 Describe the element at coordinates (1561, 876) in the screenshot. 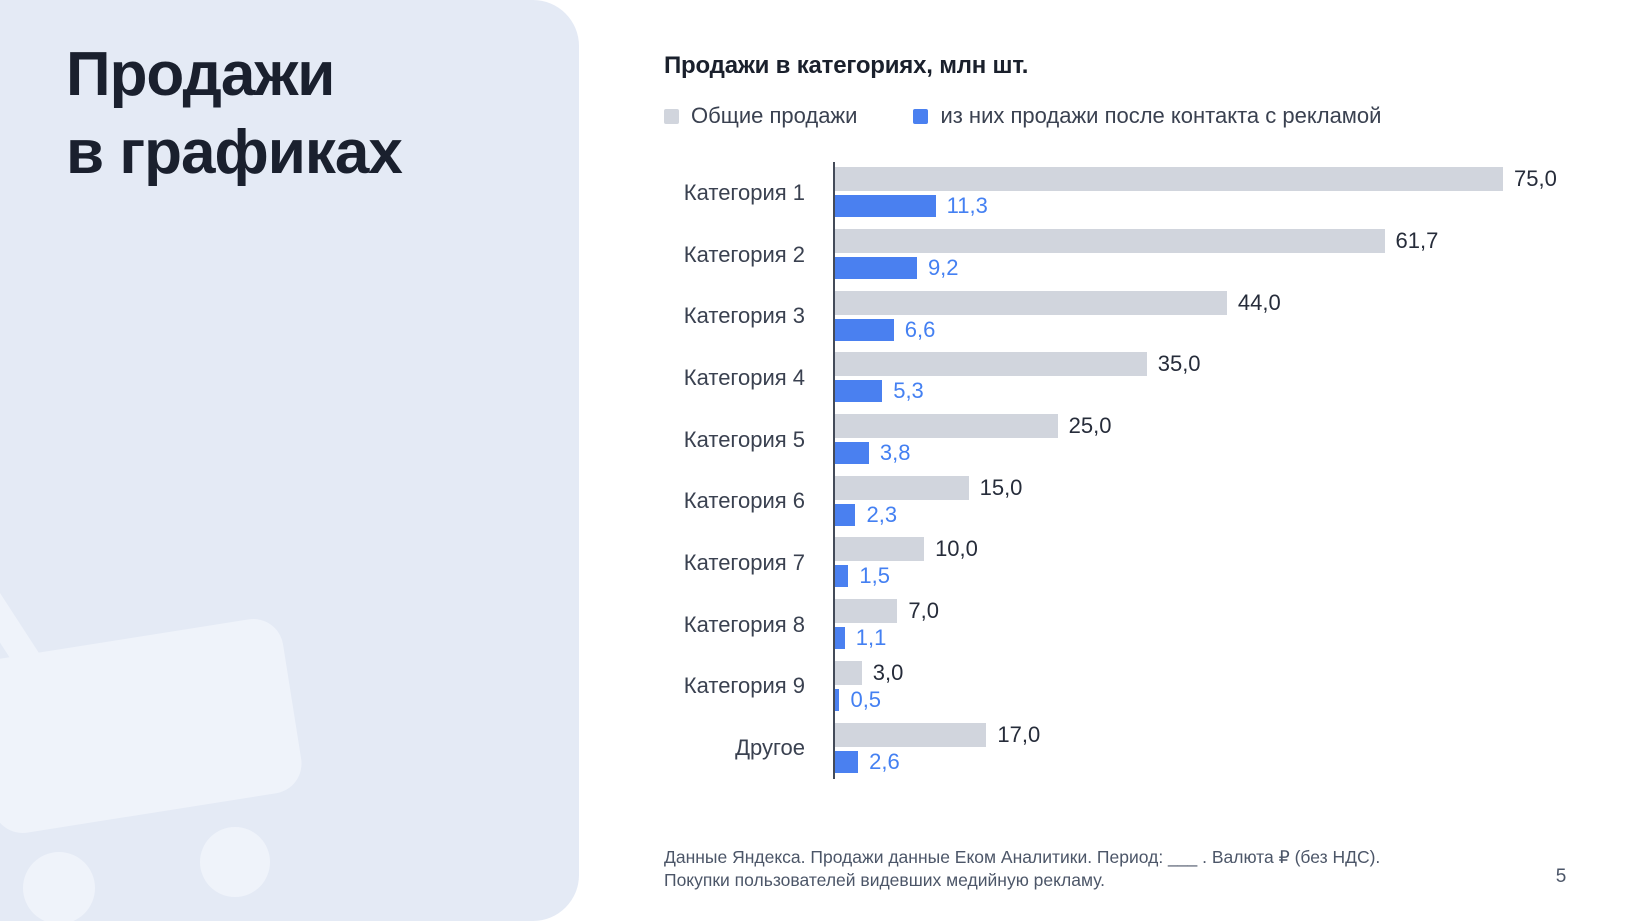

I see `page-number: 5` at that location.